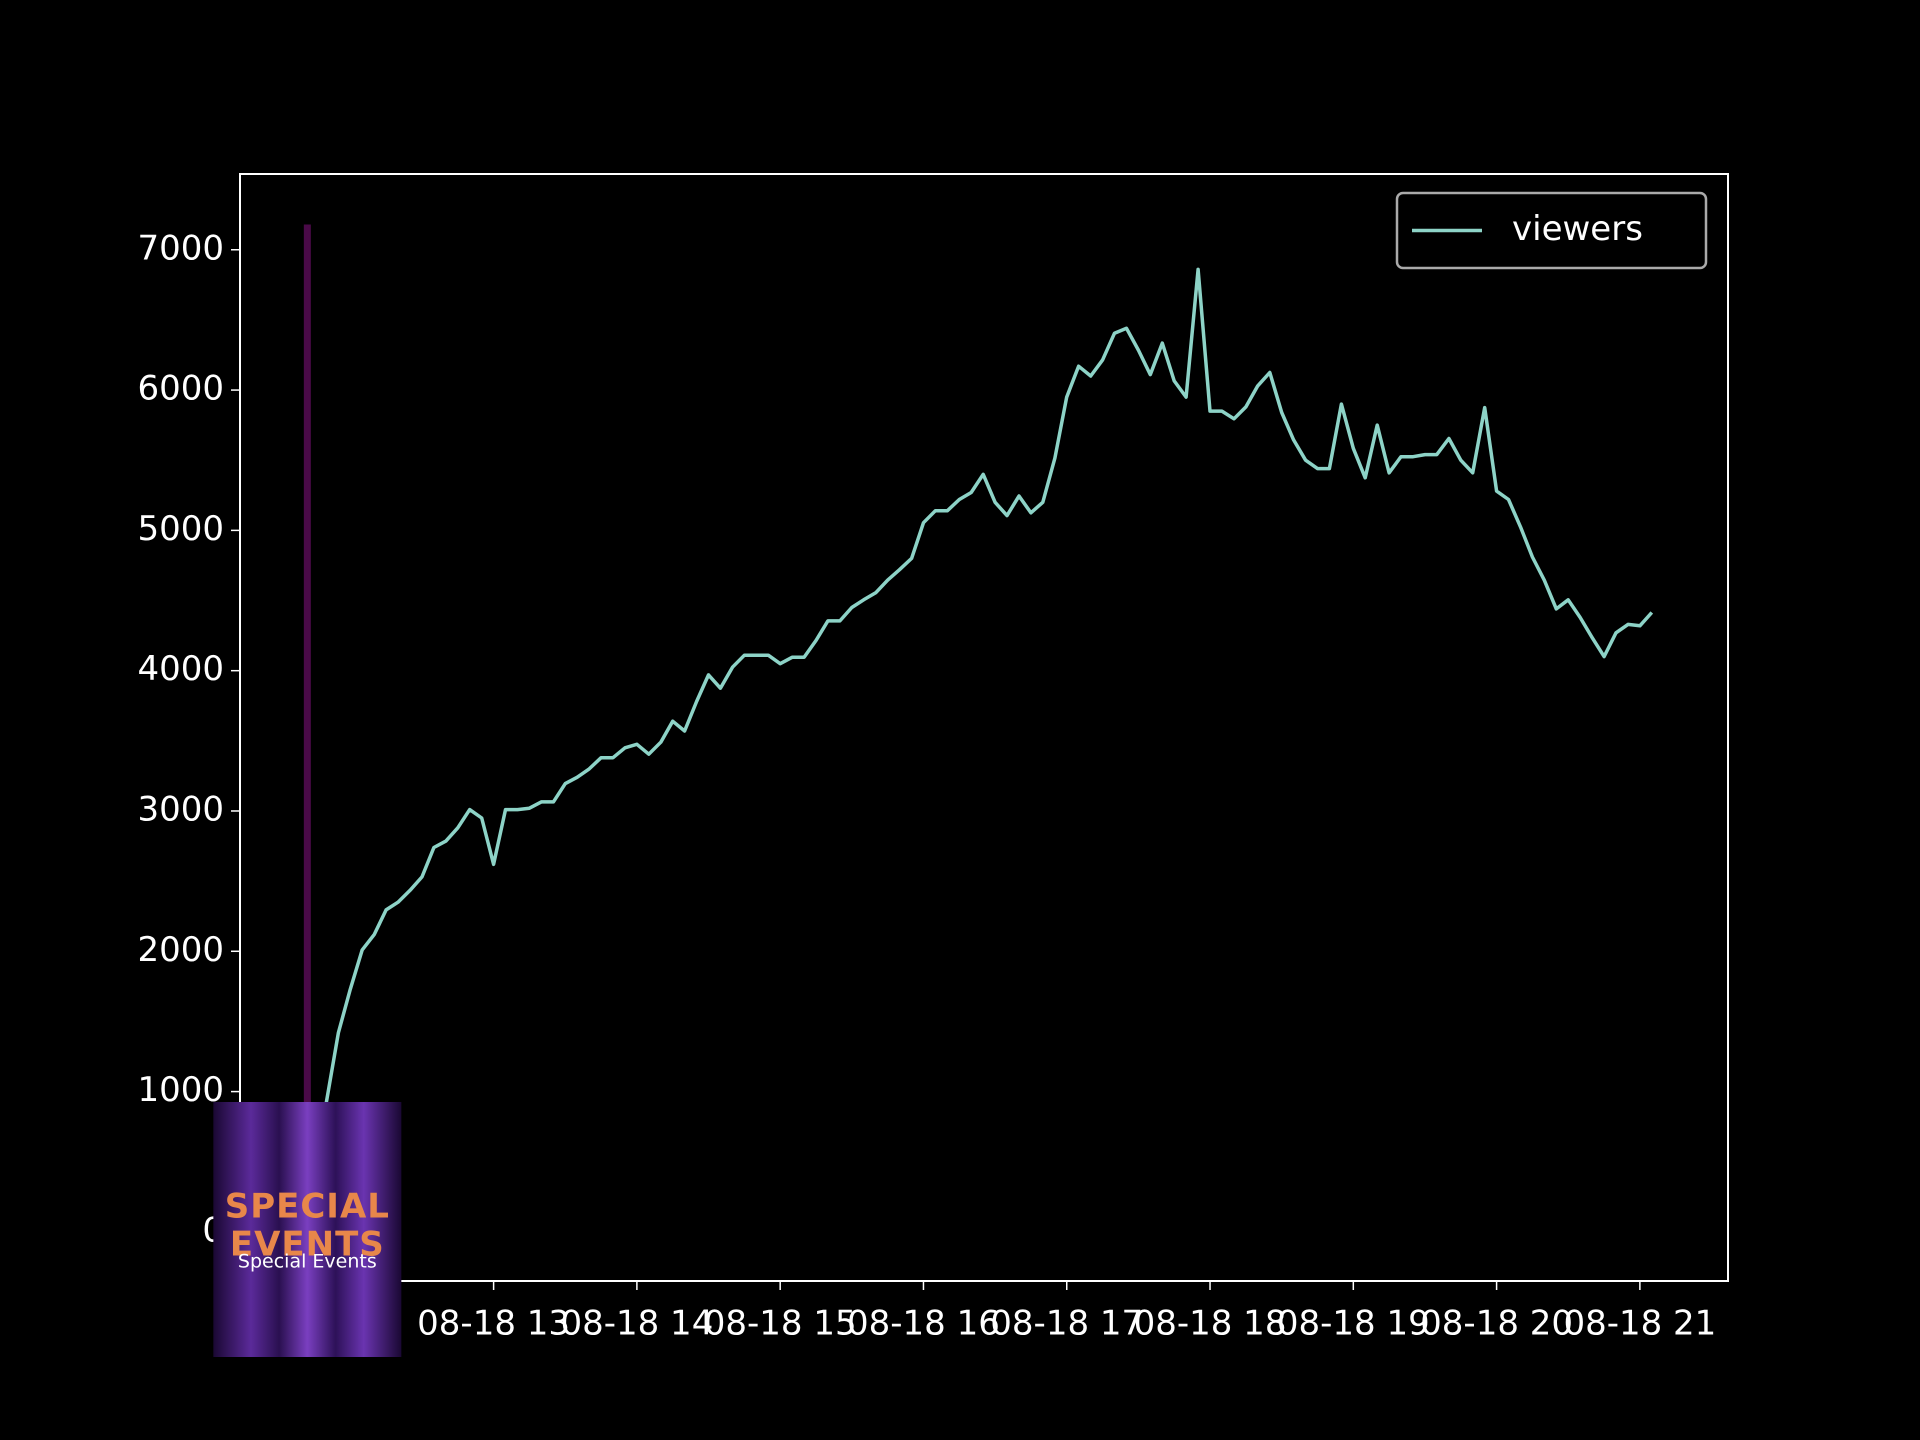 The width and height of the screenshot is (1920, 1440). What do you see at coordinates (1496, 1324) in the screenshot?
I see `x-tick-label: 08-18 20` at bounding box center [1496, 1324].